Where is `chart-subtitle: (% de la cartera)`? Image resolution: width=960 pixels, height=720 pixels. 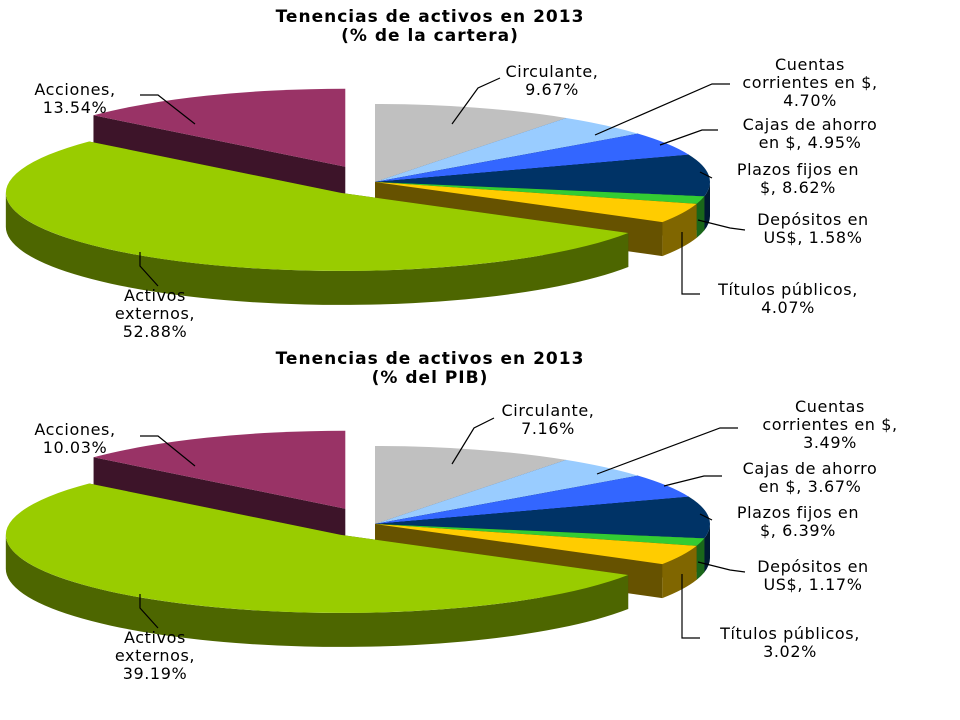
chart-subtitle: (% de la cartera) is located at coordinates (430, 36).